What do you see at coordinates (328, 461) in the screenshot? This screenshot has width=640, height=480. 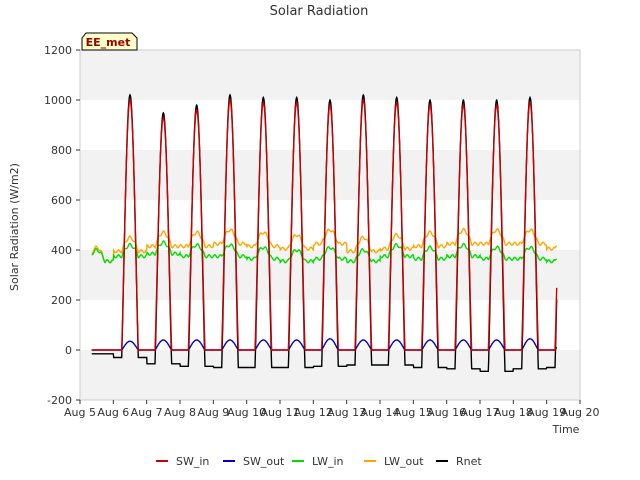 I see `legend-label: LW_in` at bounding box center [328, 461].